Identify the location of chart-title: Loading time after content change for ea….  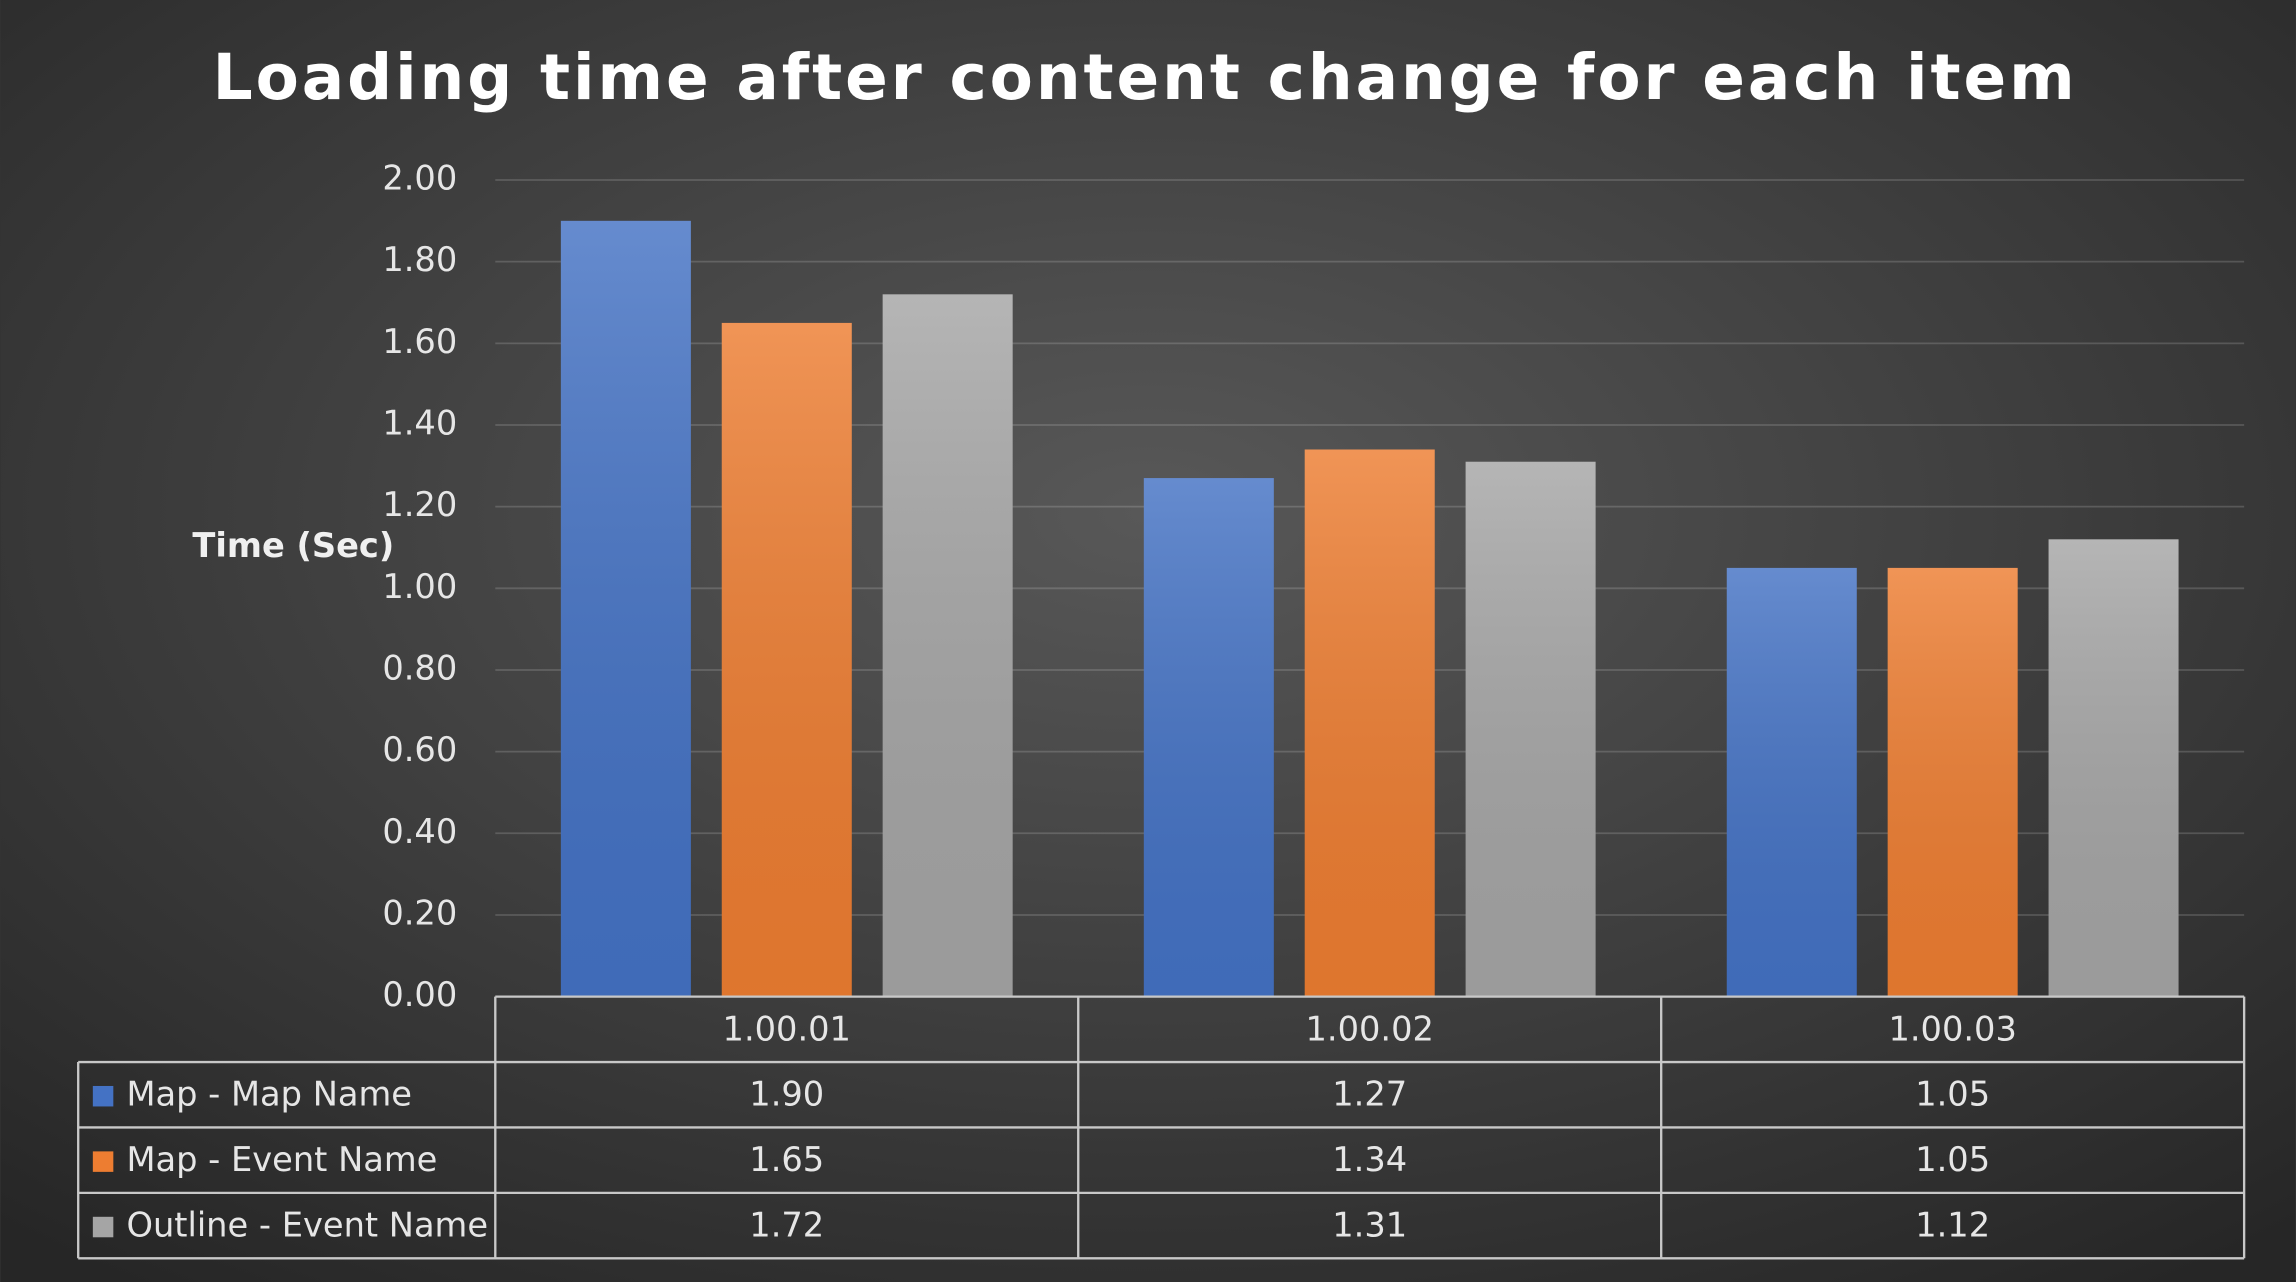
(1145, 77).